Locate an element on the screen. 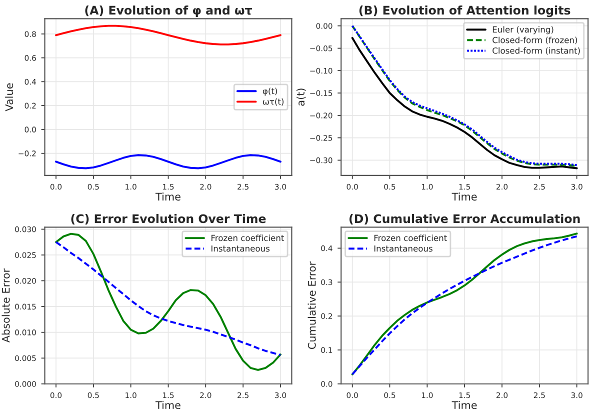 Image resolution: width=597 pixels, height=415 pixels. legend-label: ωτ(t) is located at coordinates (273, 102).